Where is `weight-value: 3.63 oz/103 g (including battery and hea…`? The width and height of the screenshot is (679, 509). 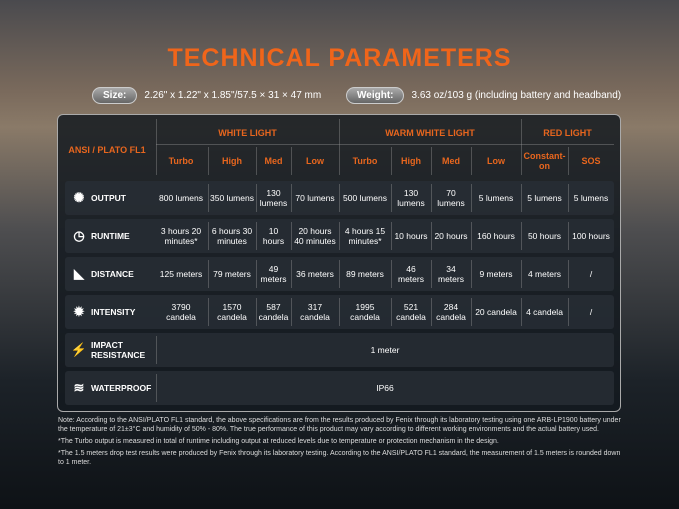
weight-value: 3.63 oz/103 g (including battery and hea… is located at coordinates (516, 95).